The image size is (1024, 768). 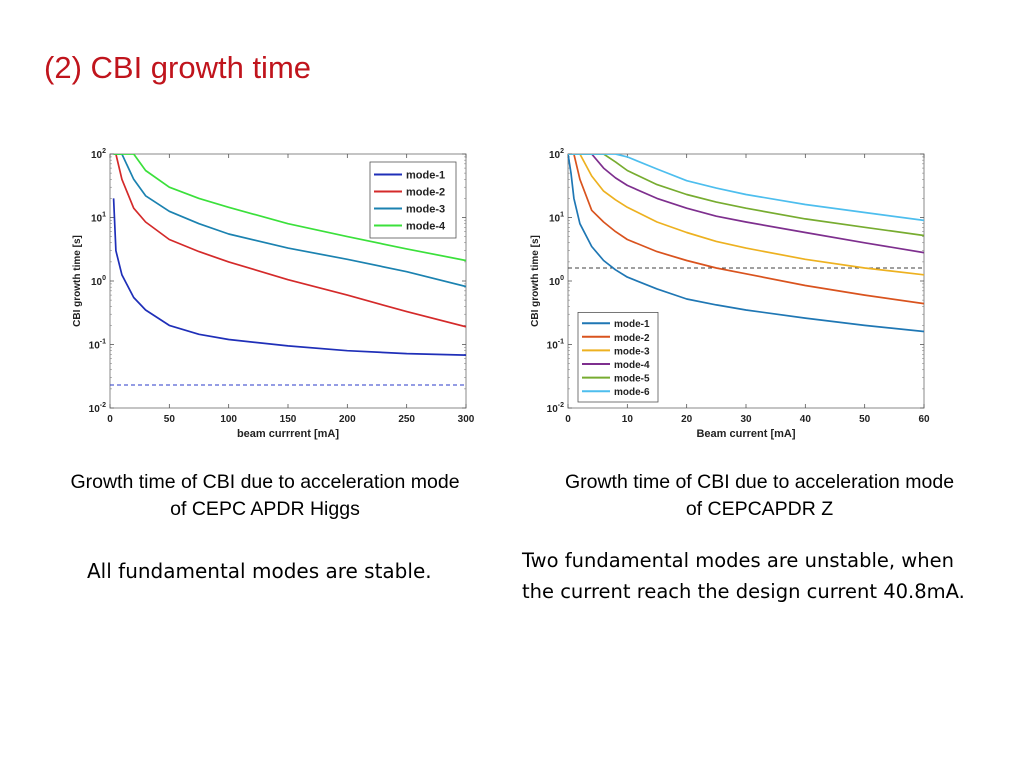 I want to click on chart1-y-tick-exp-3: 1, so click(x=562, y=215).